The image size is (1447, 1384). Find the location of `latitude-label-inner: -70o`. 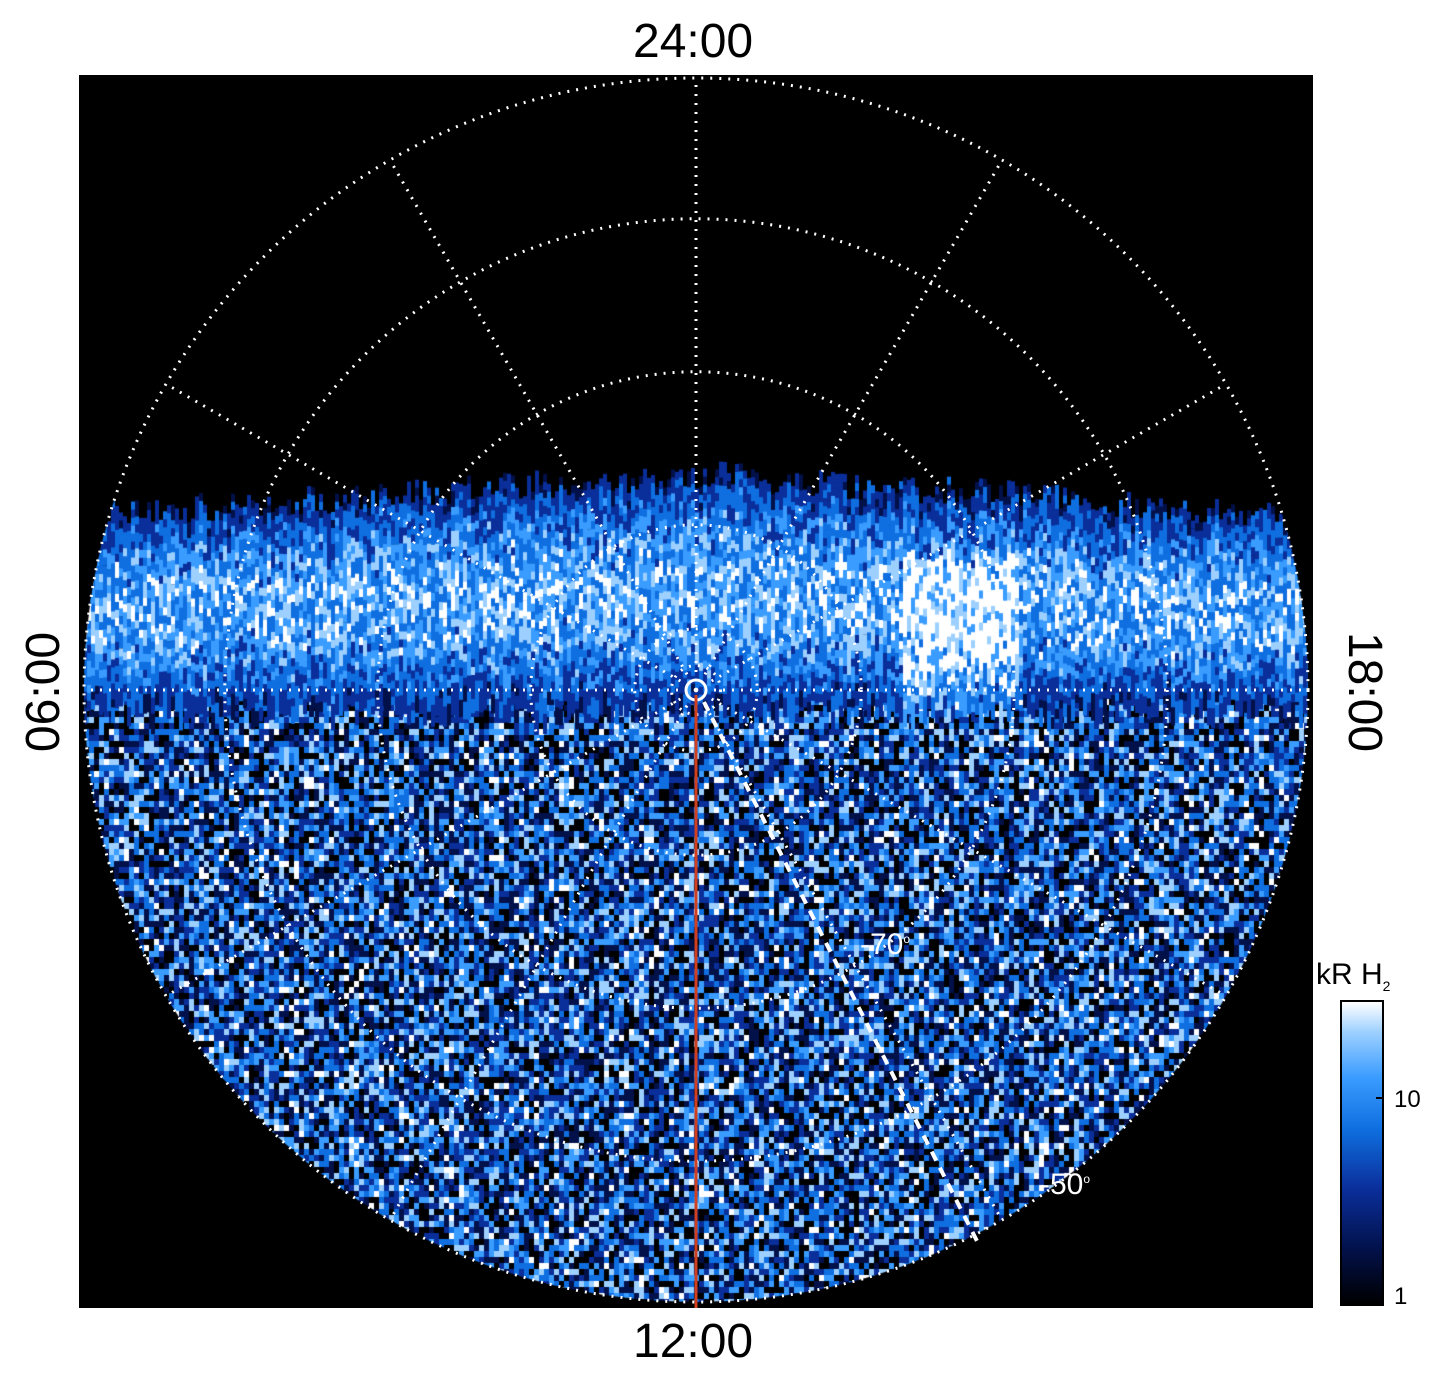

latitude-label-inner: -70o is located at coordinates (885, 944).